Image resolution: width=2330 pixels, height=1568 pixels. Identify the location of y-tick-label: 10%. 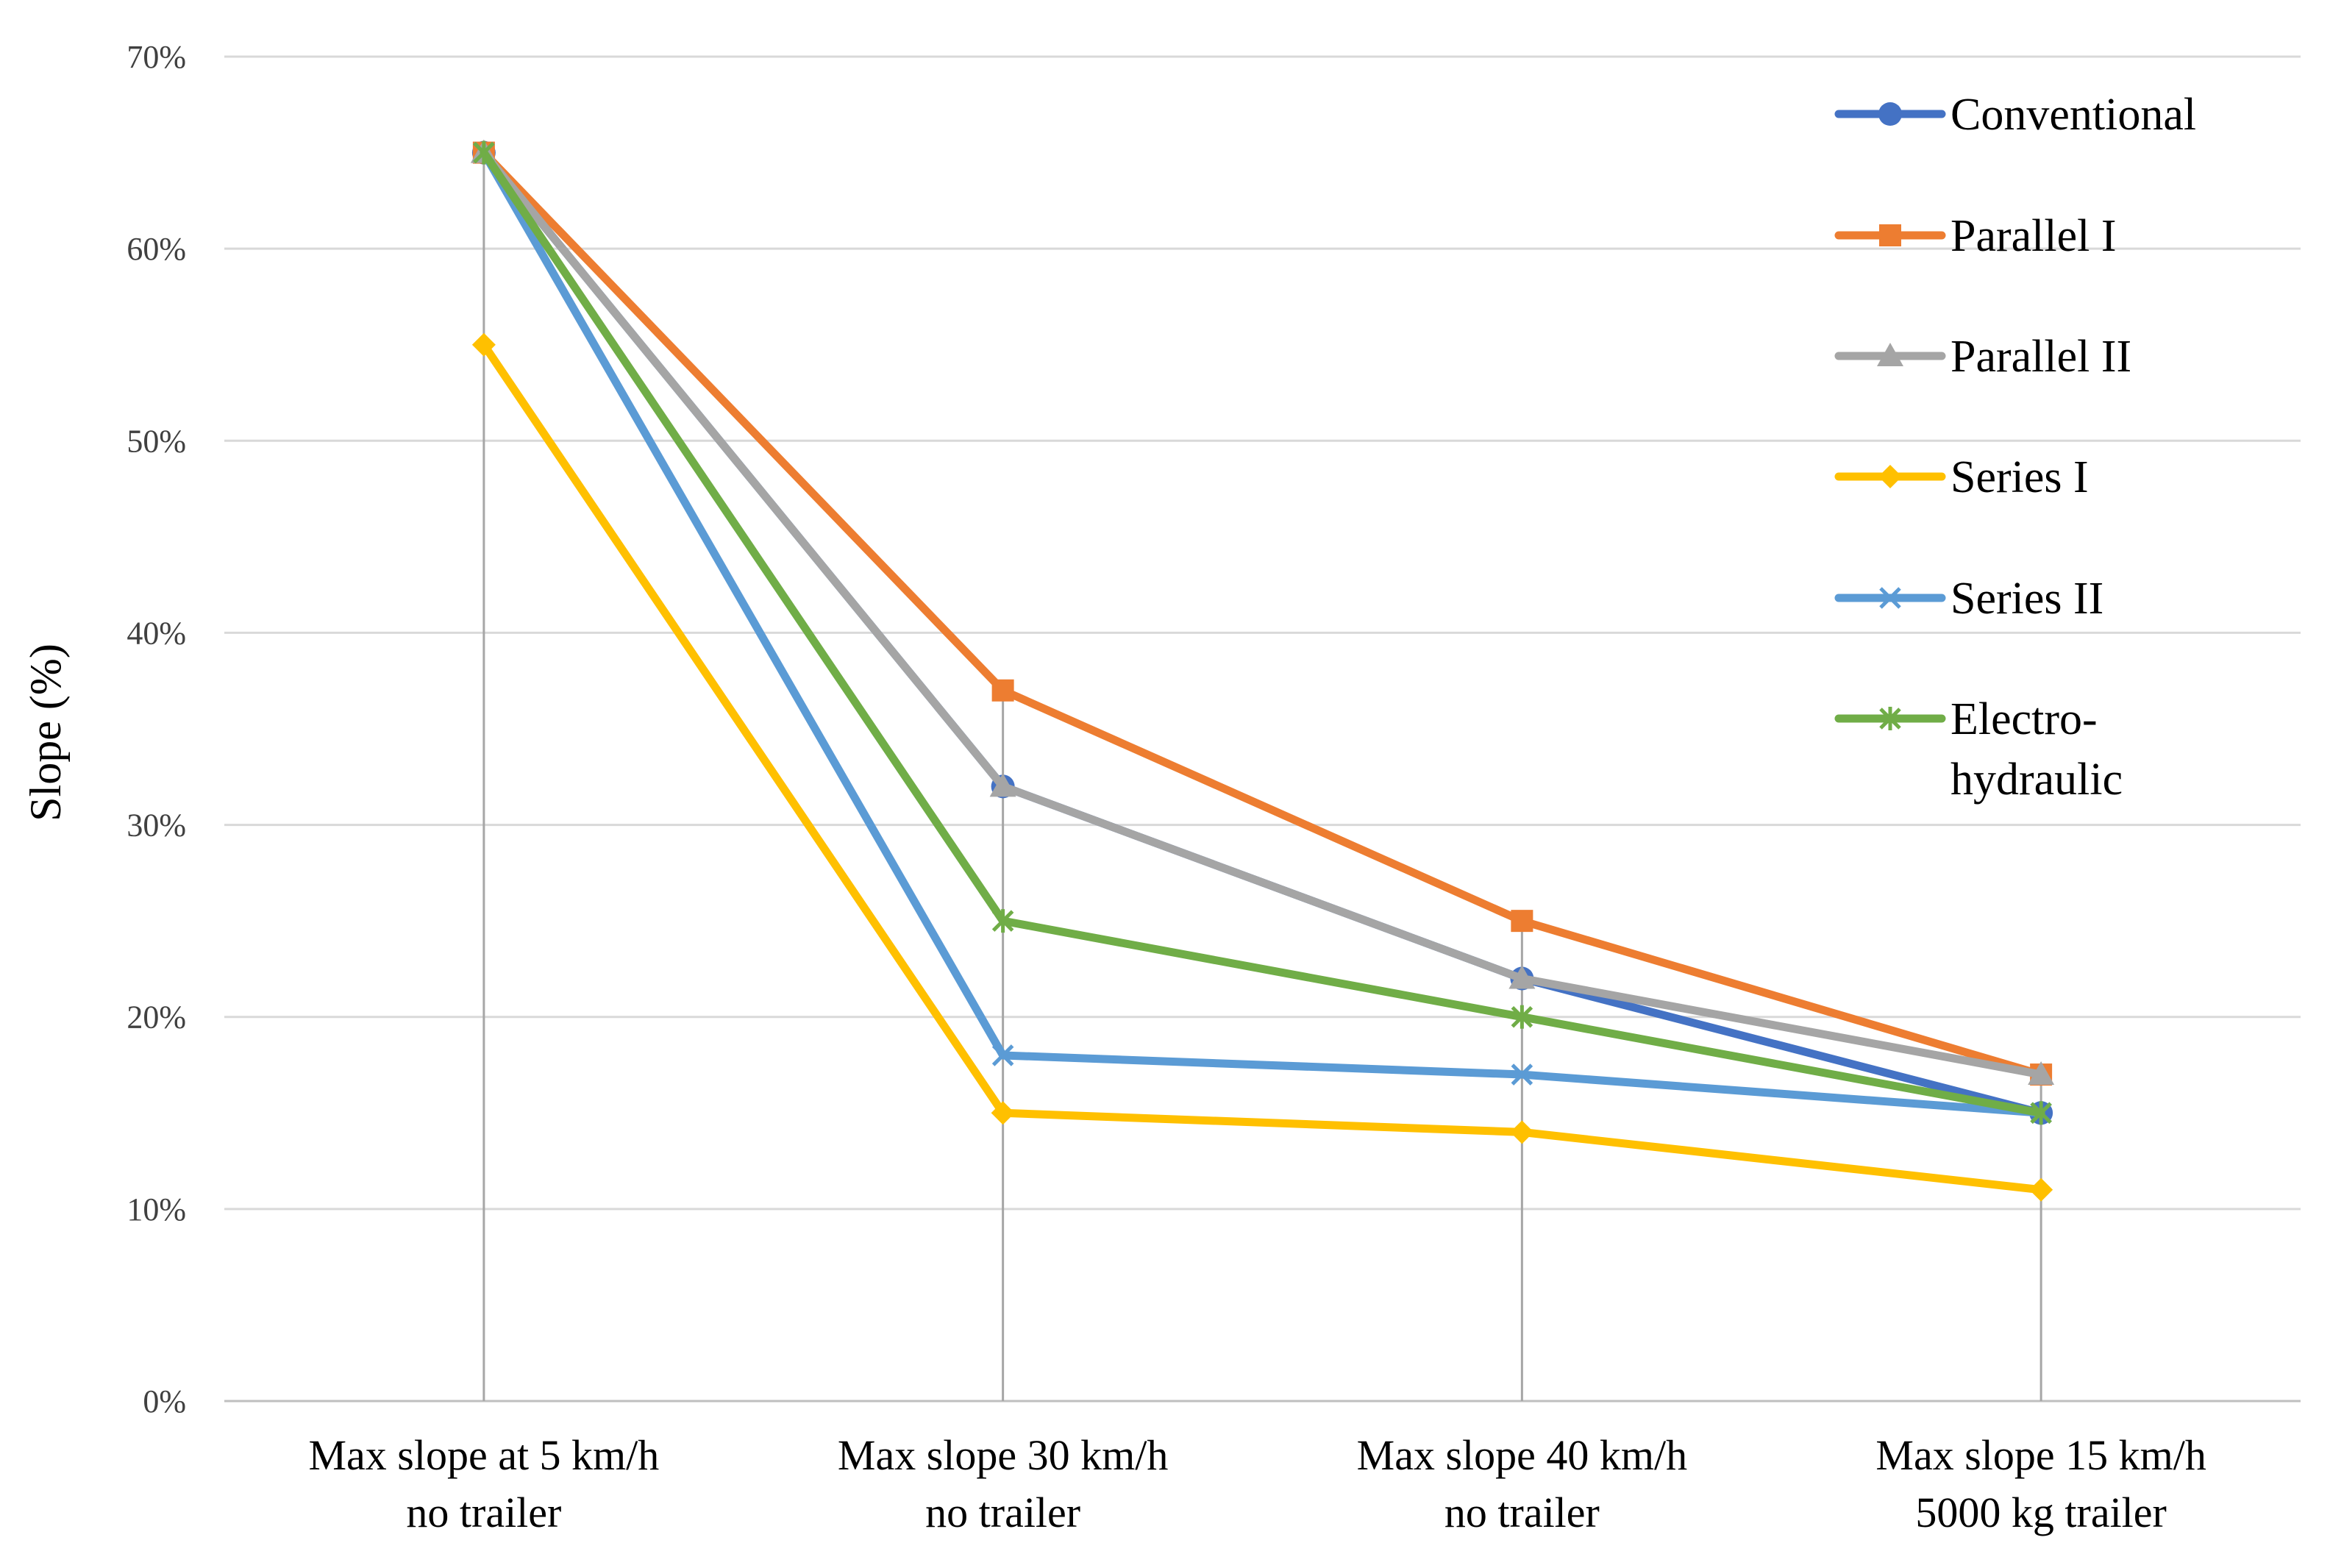
(156, 1209).